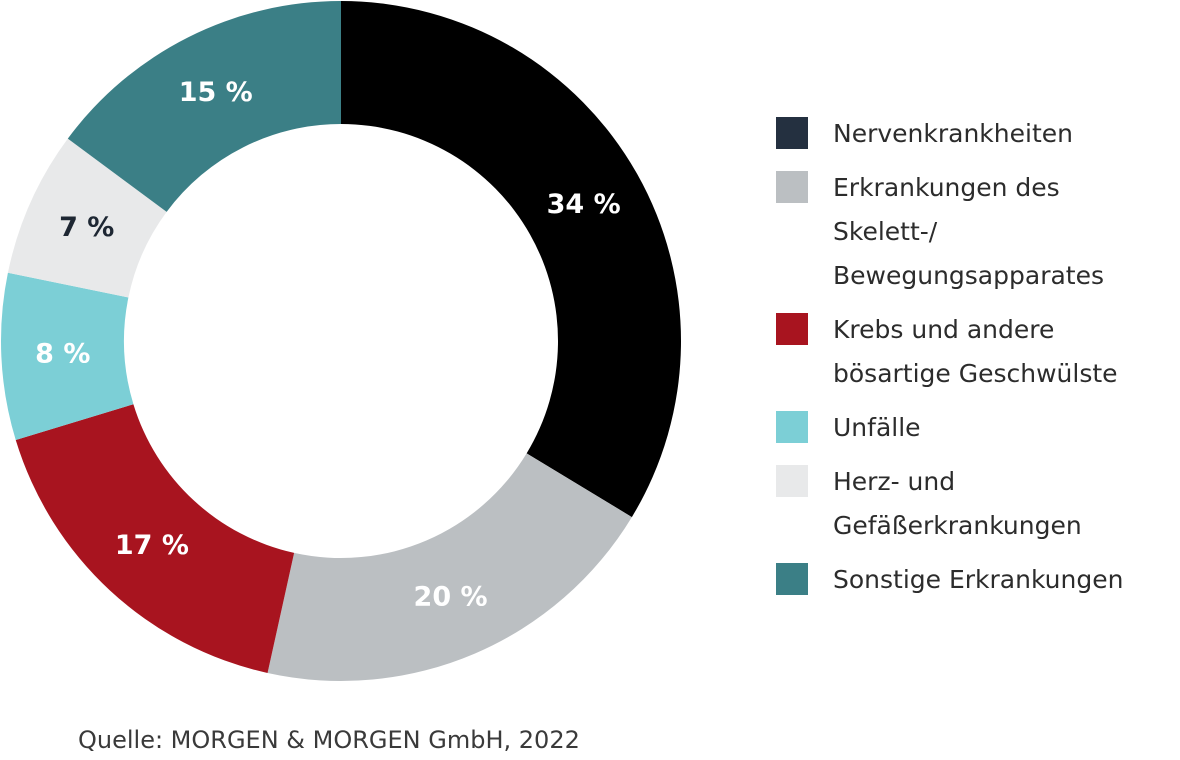 The image size is (1180, 760). Describe the element at coordinates (152, 545) in the screenshot. I see `slice-value-label: 17 %` at that location.